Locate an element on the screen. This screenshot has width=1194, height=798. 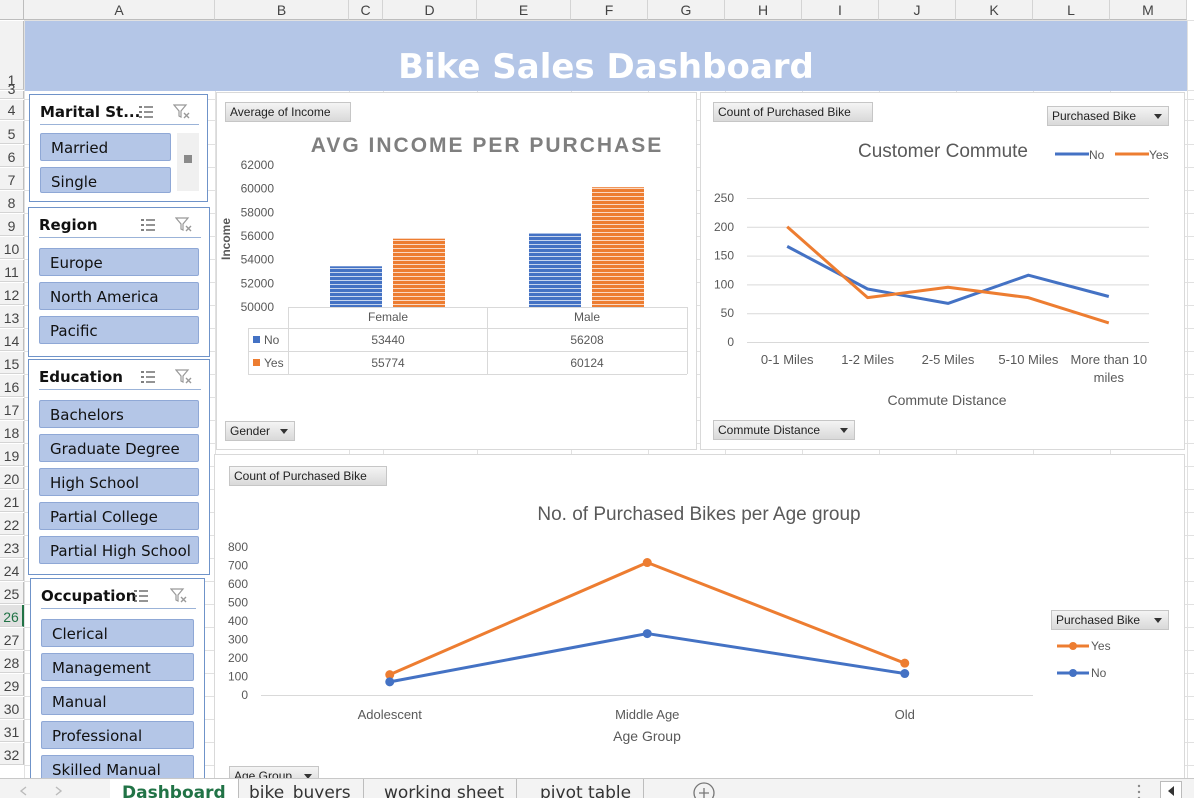
chart-title: No. of Purchased Bikes per Age group is located at coordinates (698, 514).